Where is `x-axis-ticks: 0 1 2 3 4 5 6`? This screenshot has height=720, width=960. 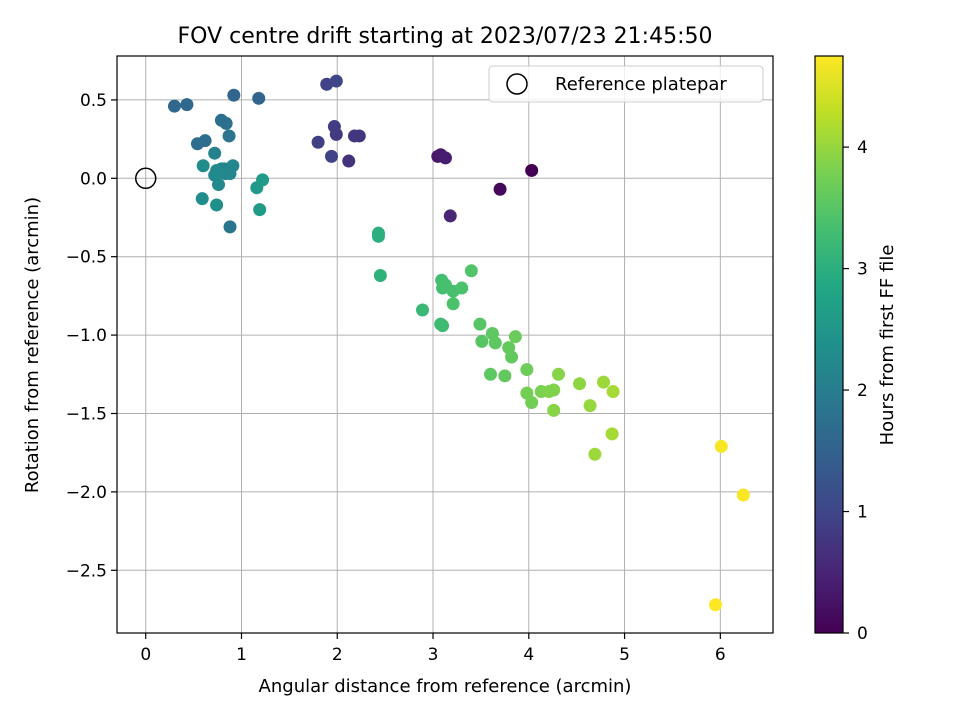 x-axis-ticks: 0 1 2 3 4 5 6 is located at coordinates (433, 649).